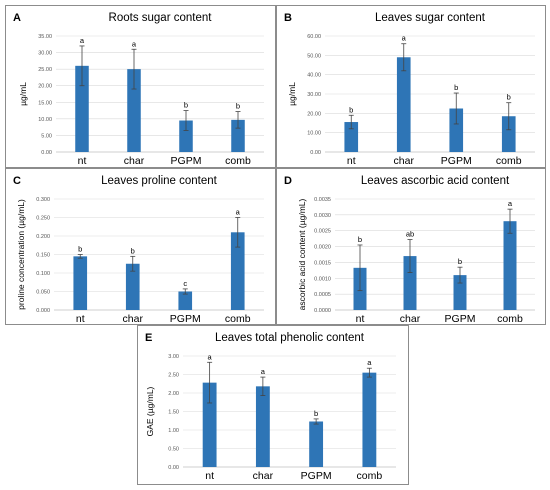 The width and height of the screenshot is (550, 490). I want to click on y-tick-label: 1.00, so click(173, 431).